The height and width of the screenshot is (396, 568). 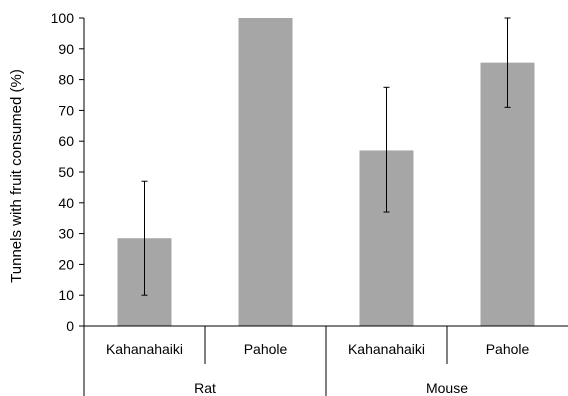 I want to click on y-axis: 0 10 20 30 40 50 60 70 80 90 100, so click(x=68, y=172).